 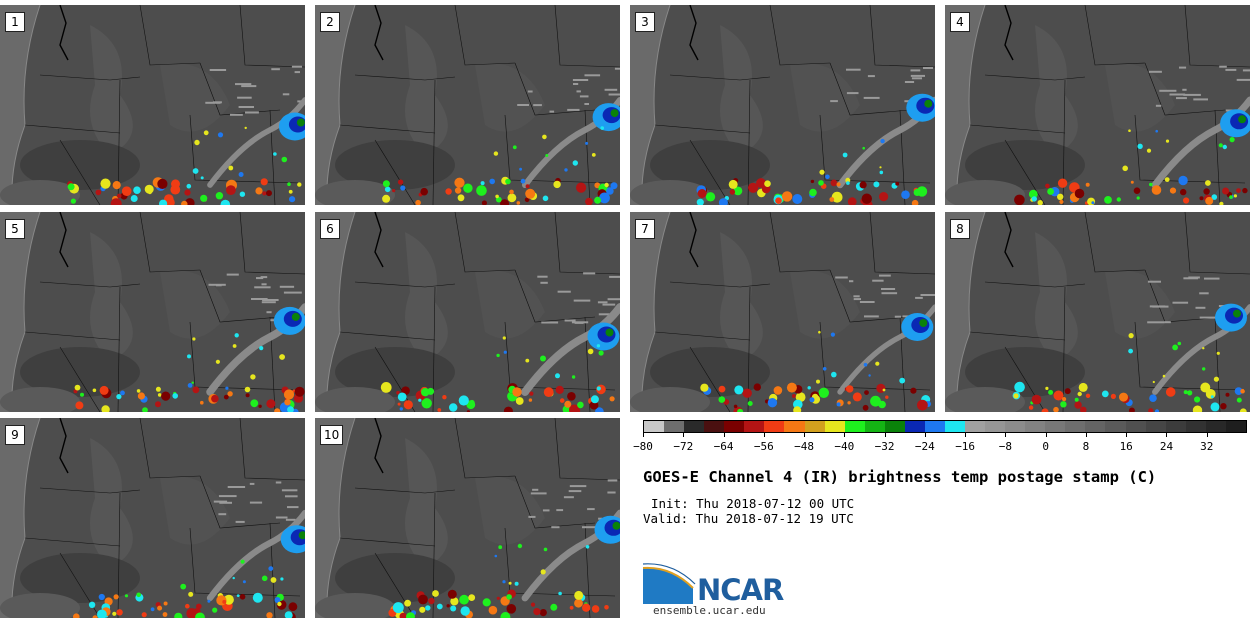 What do you see at coordinates (960, 229) in the screenshot?
I see `panel-number: 8` at bounding box center [960, 229].